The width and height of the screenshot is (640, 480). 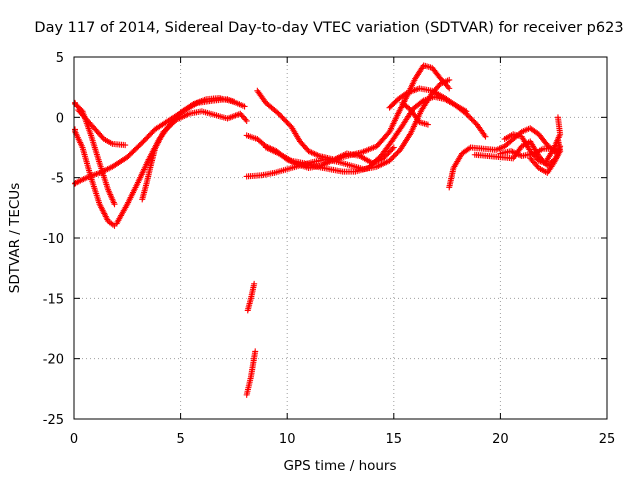 I want to click on y-tick-label: -25, so click(x=53, y=420).